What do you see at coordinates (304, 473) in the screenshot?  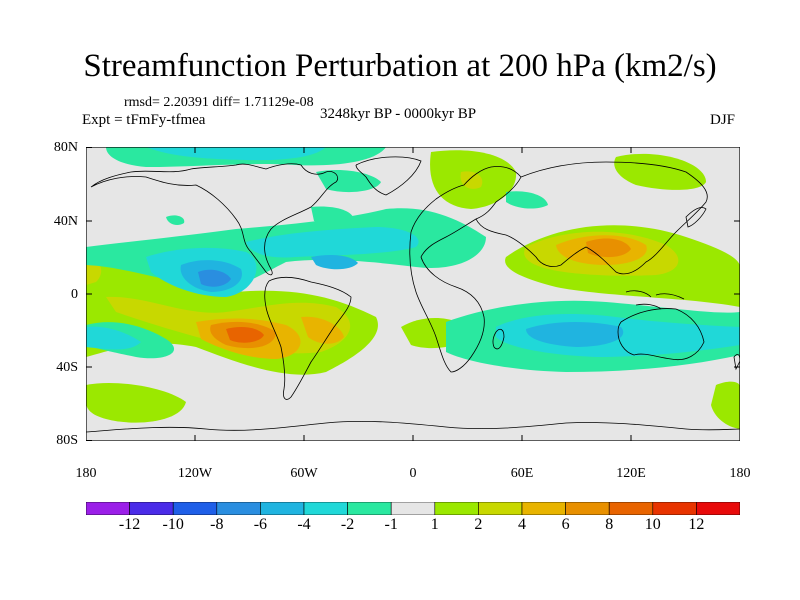 I see `x-tick-label-60w: 60W` at bounding box center [304, 473].